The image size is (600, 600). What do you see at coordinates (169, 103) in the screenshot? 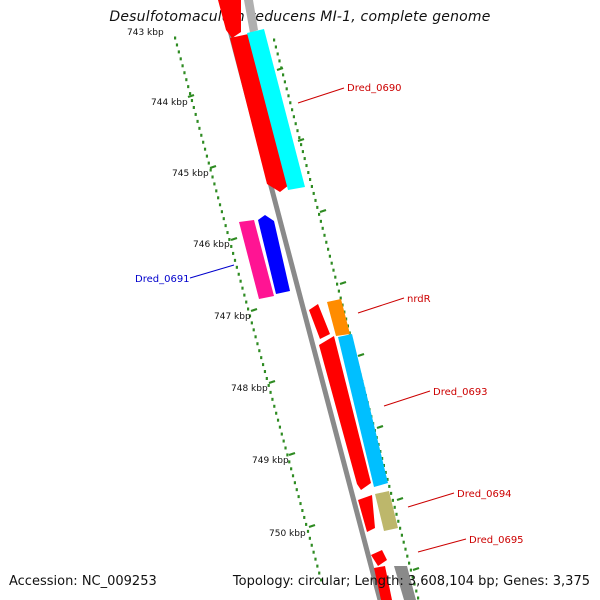
I see `tick-label-744: 744 kbp` at bounding box center [169, 103].